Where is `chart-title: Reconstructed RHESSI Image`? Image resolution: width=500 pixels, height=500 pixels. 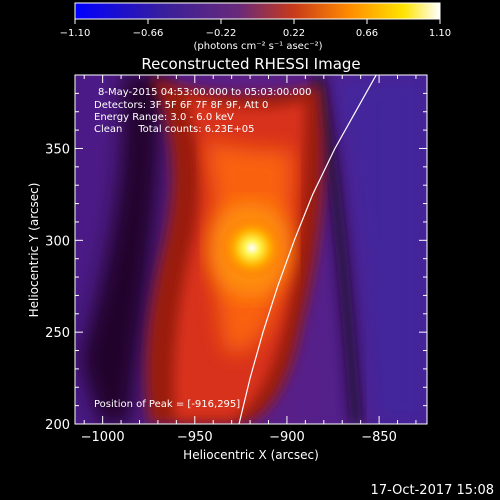
chart-title: Reconstructed RHESSI Image is located at coordinates (250, 64).